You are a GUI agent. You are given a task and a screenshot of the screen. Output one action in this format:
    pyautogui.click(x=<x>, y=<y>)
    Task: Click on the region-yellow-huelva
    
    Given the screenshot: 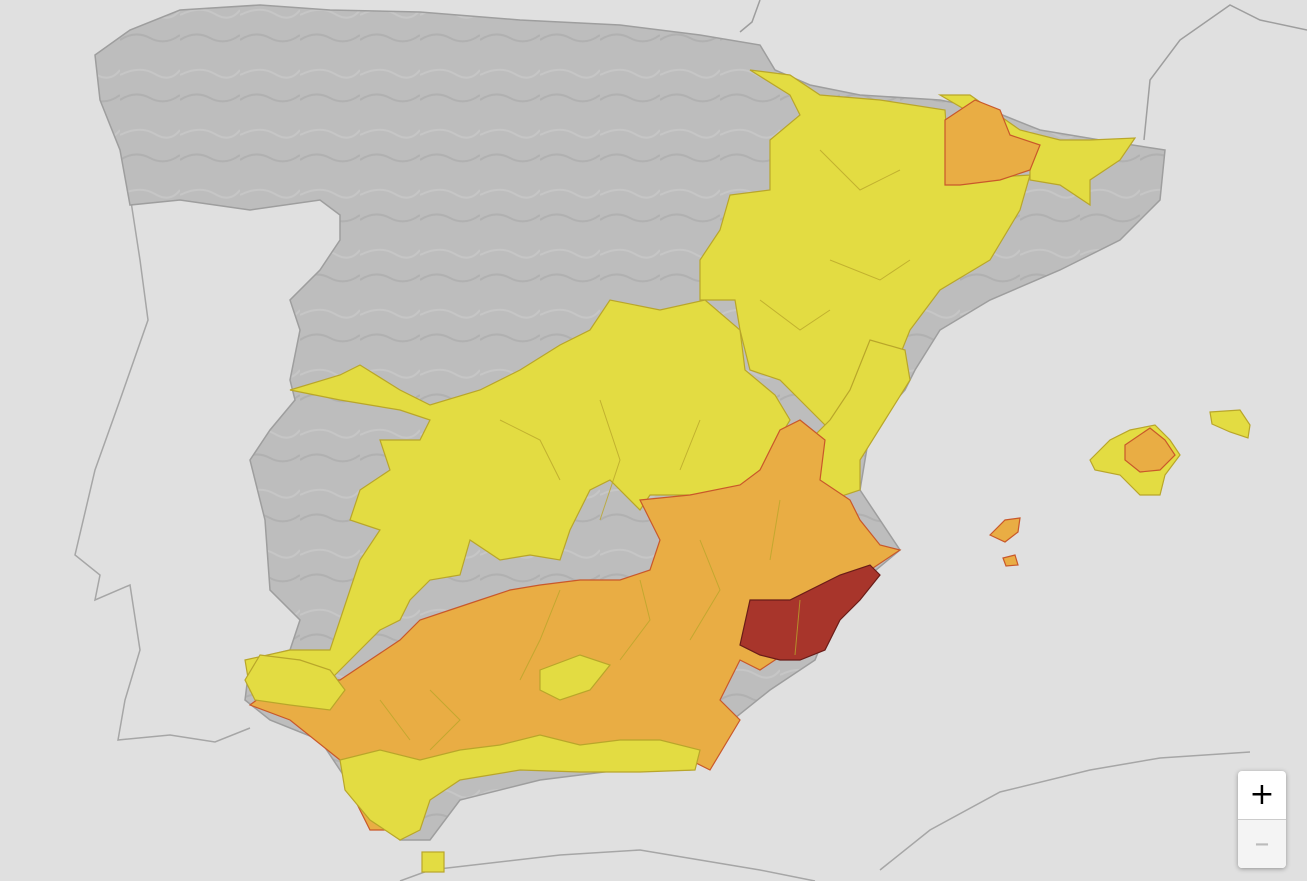 What is the action you would take?
    pyautogui.click(x=295, y=682)
    